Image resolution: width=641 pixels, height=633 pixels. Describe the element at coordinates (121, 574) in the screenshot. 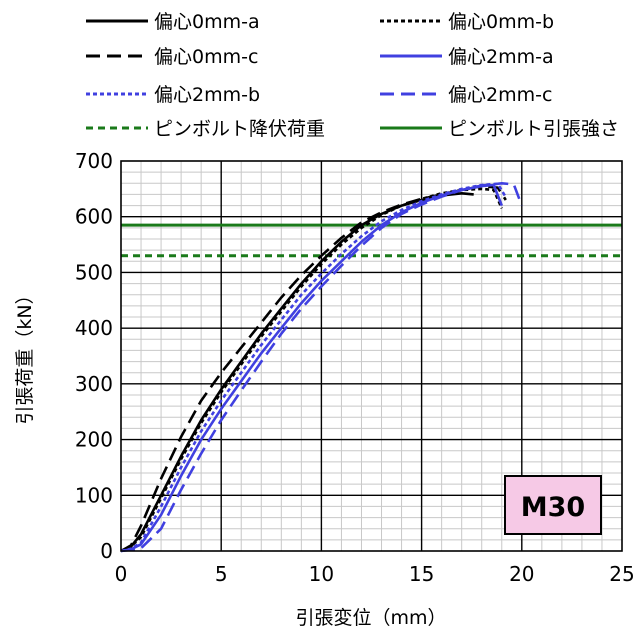

I see `x-tick-label: 0` at that location.